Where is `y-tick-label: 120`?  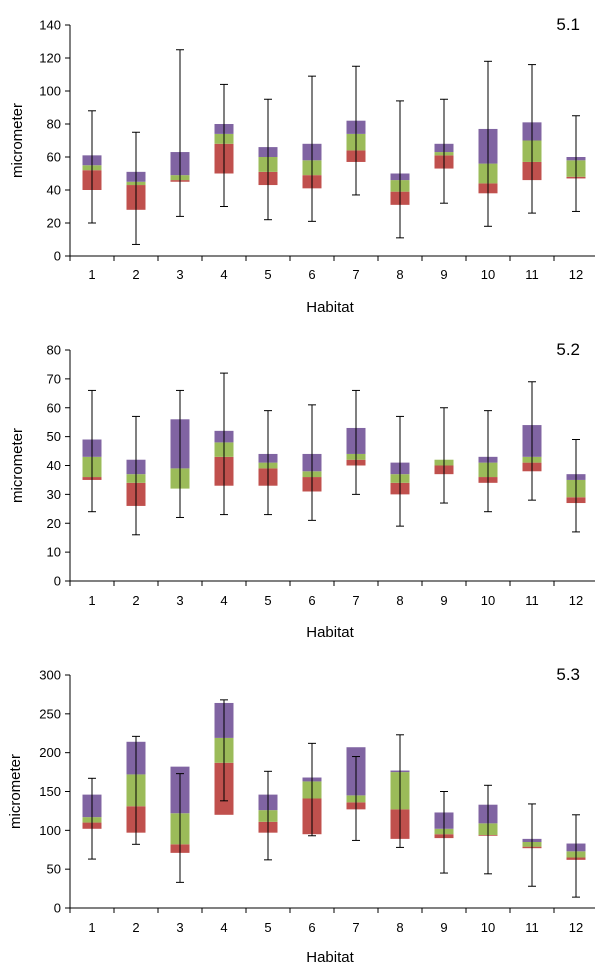
y-tick-label: 120 is located at coordinates (50, 58).